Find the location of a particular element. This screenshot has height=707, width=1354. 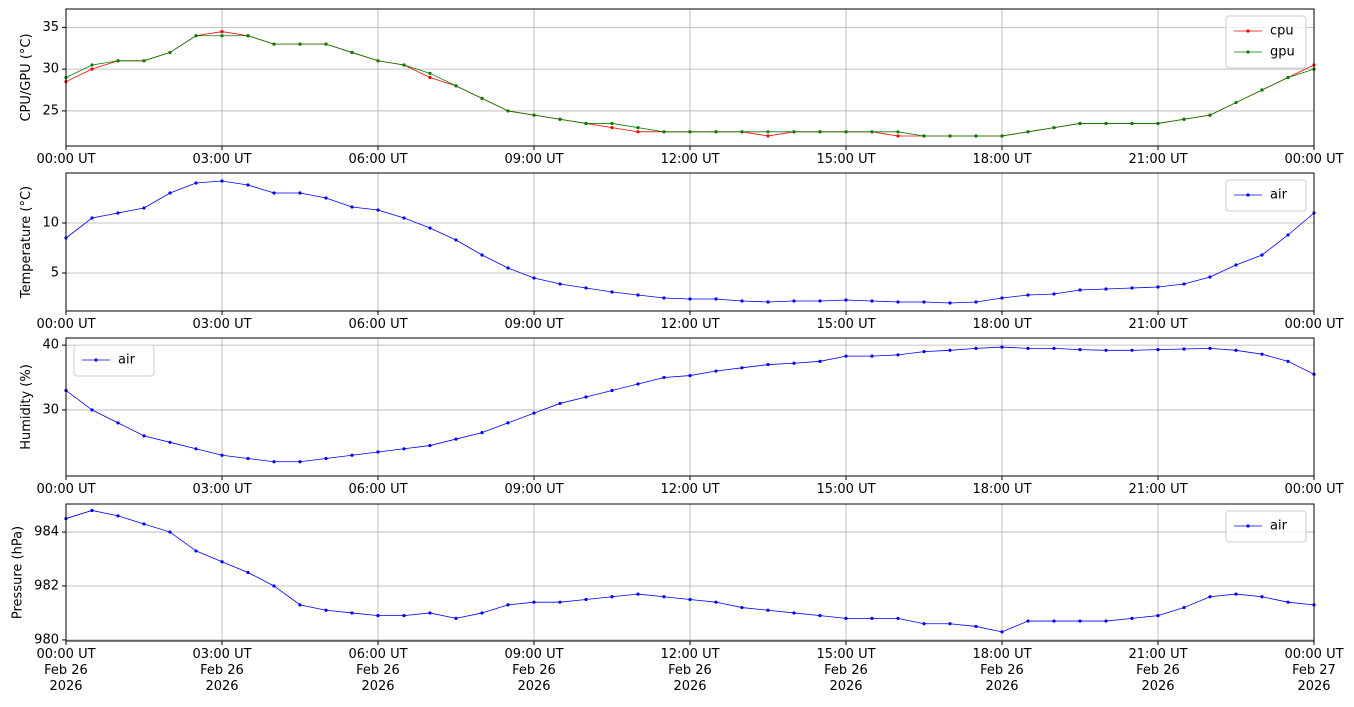

x-tick-label: 00:00 UT Feb 27 2026 is located at coordinates (1314, 670).